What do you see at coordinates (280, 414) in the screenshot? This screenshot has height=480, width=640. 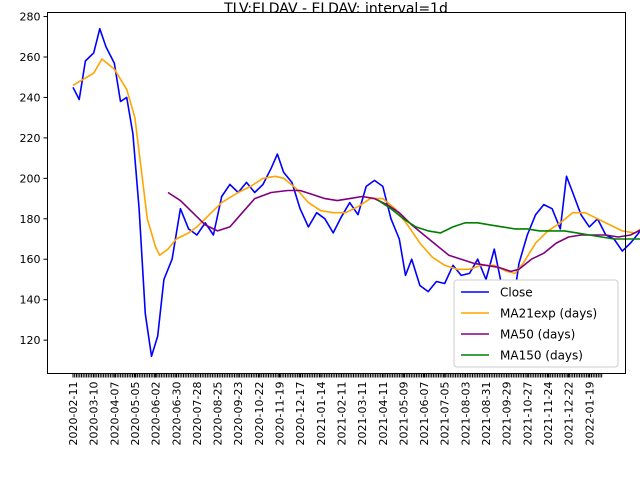 I see `x-tick-label: 2020-11-19` at bounding box center [280, 414].